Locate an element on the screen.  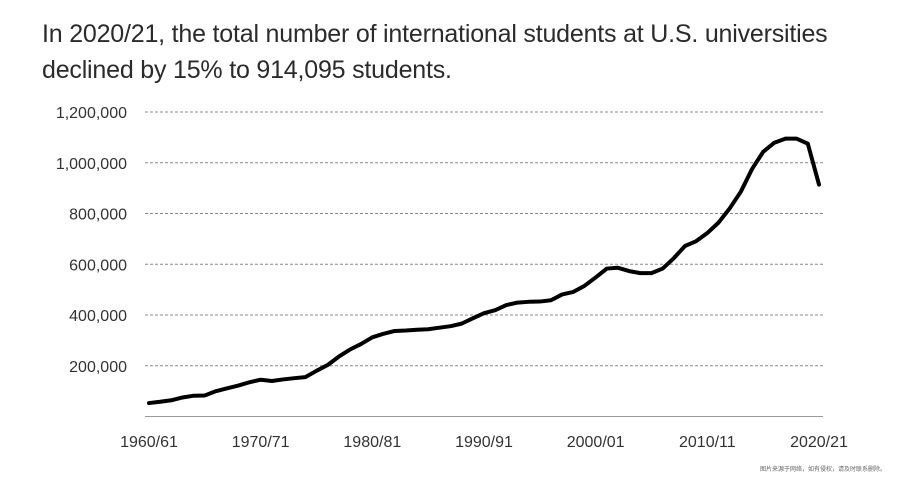
x-tick-label: 1970/71 is located at coordinates (261, 442).